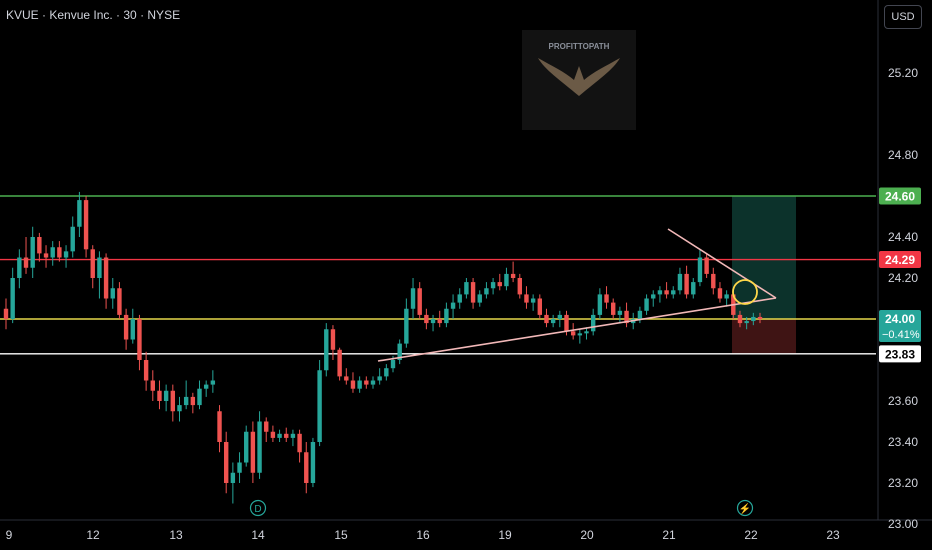 Image resolution: width=932 pixels, height=550 pixels. I want to click on price-tick-label: 23.20, so click(903, 483).